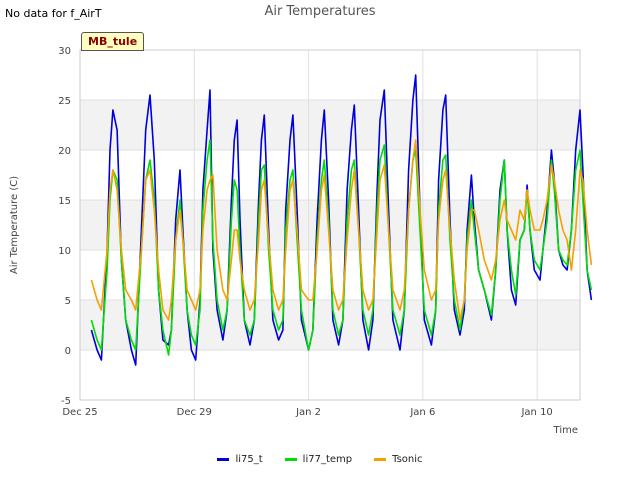 Image resolution: width=640 pixels, height=480 pixels. I want to click on chart-title: Air Temperatures, so click(319, 11).